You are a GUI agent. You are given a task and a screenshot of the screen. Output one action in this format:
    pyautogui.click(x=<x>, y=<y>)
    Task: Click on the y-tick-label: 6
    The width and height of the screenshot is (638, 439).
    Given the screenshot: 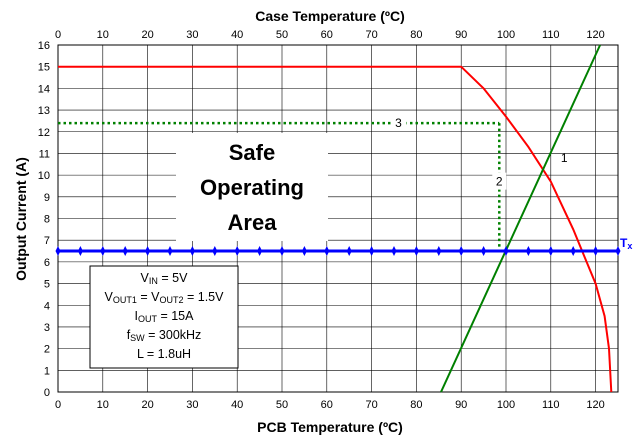 What is the action you would take?
    pyautogui.click(x=47, y=263)
    